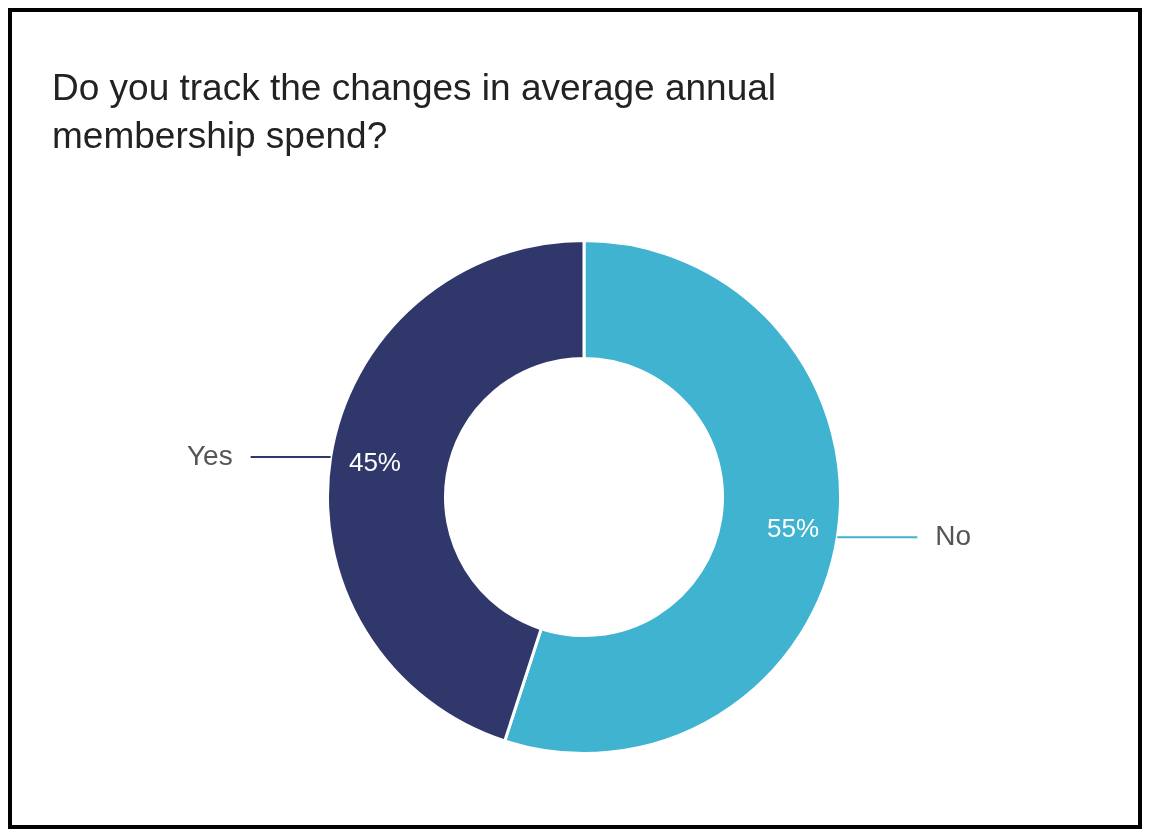  Describe the element at coordinates (209, 455) in the screenshot. I see `slice-label: Yes` at that location.